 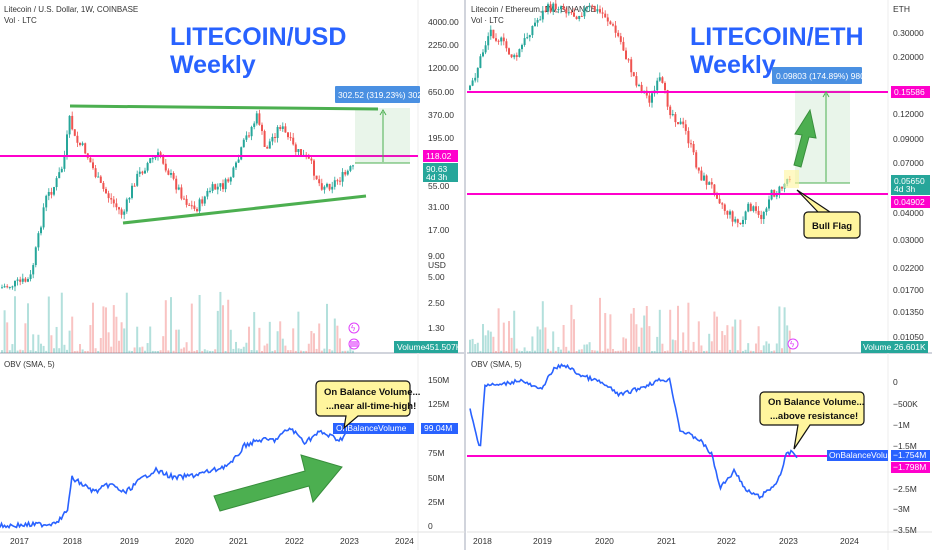 I want to click on right-vol-label: Vol · LTC, so click(x=487, y=20).